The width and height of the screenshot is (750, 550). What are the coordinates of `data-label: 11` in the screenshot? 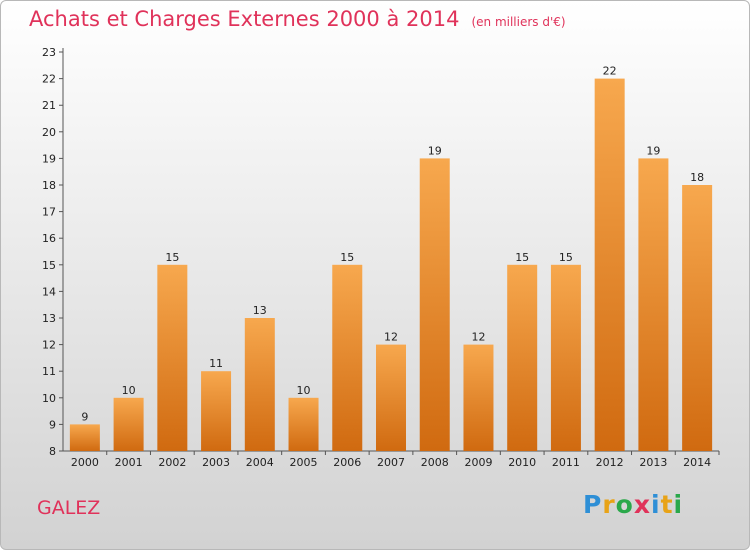 It's located at (216, 363).